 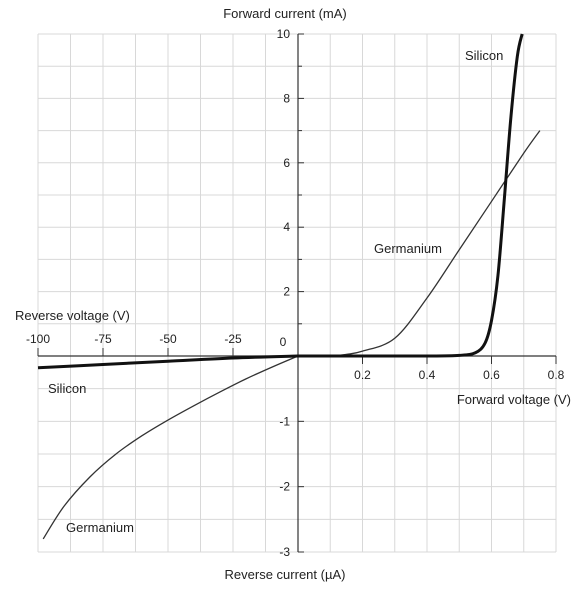 I want to click on tick-label: -100, so click(x=38, y=339).